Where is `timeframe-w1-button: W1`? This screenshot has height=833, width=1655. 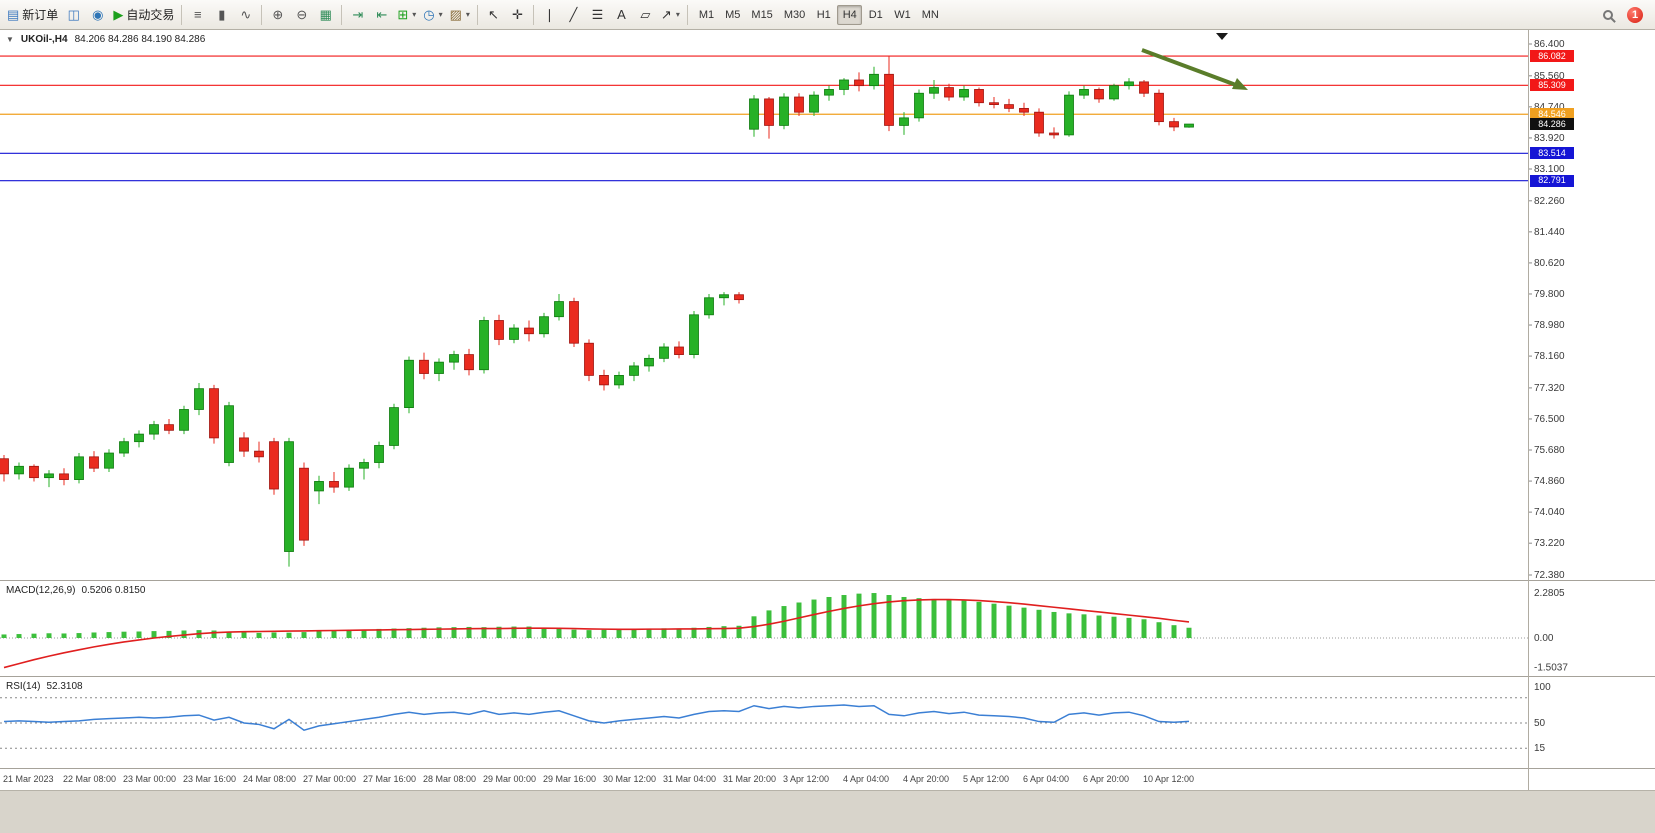 timeframe-w1-button: W1 is located at coordinates (902, 14).